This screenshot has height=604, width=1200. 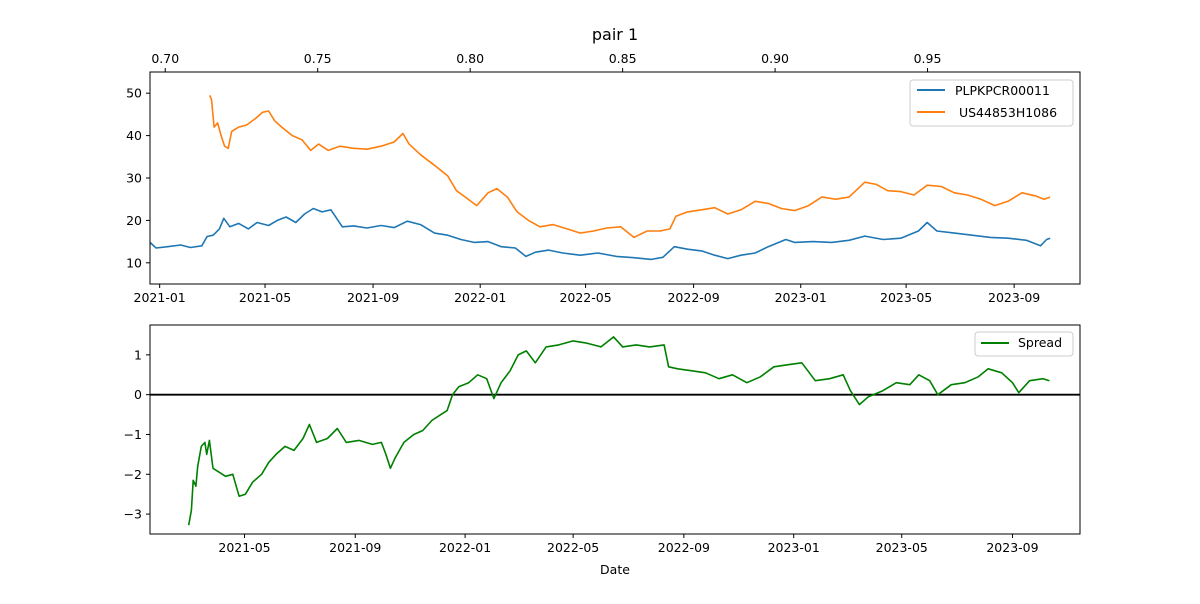 What do you see at coordinates (165, 58) in the screenshot?
I see `top-x-tick-label: 0.70` at bounding box center [165, 58].